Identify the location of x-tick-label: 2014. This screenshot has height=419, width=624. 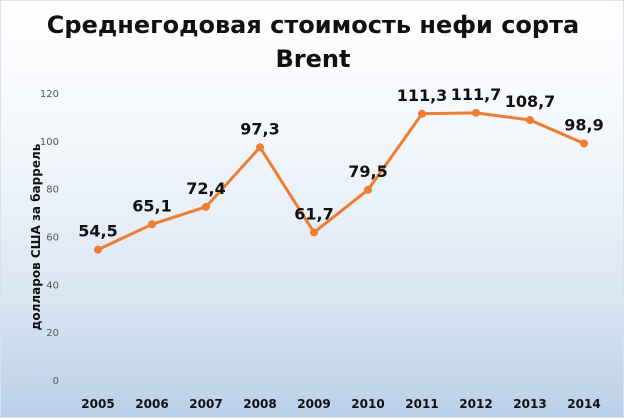
(583, 404).